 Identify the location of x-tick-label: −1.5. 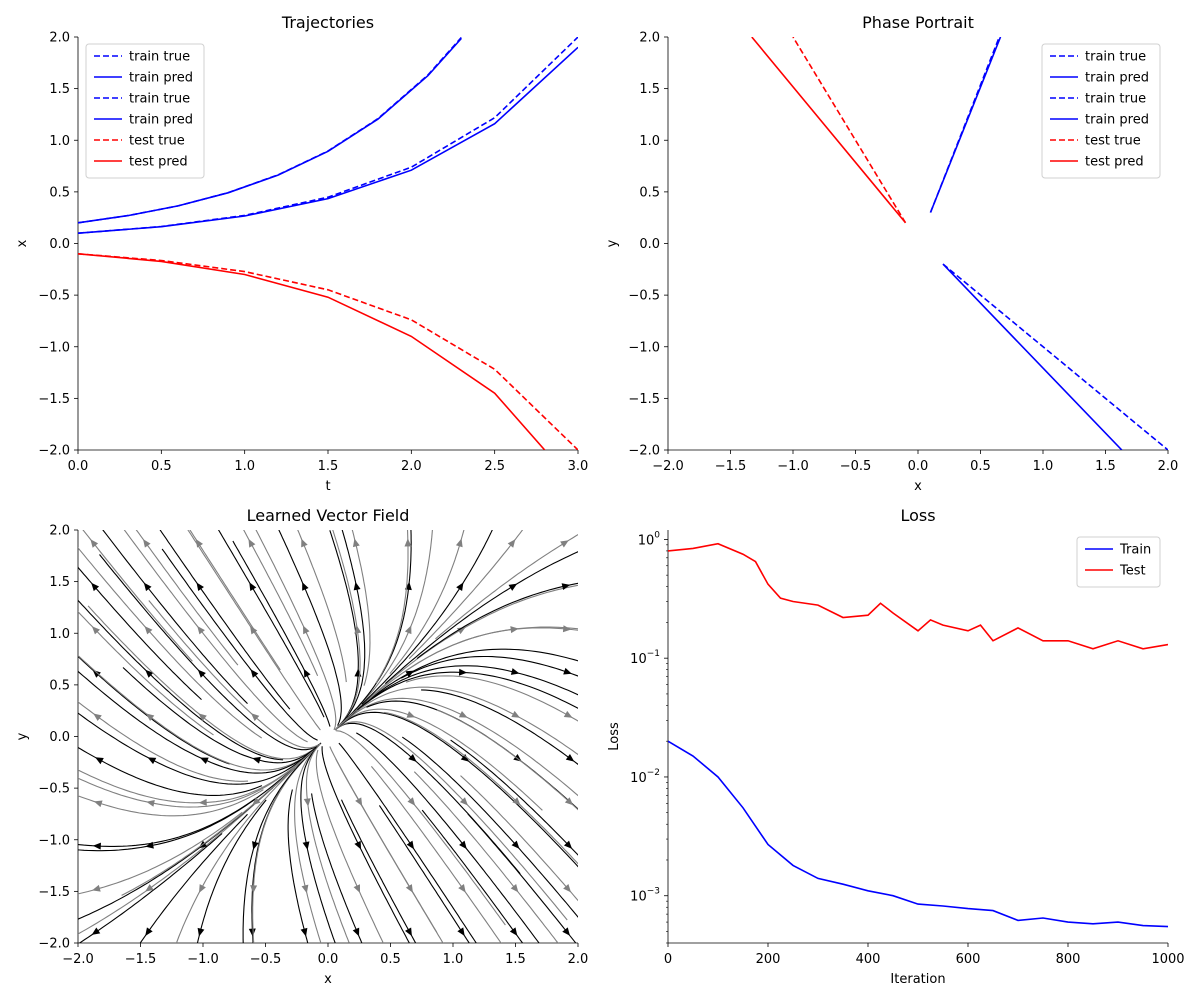
(141, 959).